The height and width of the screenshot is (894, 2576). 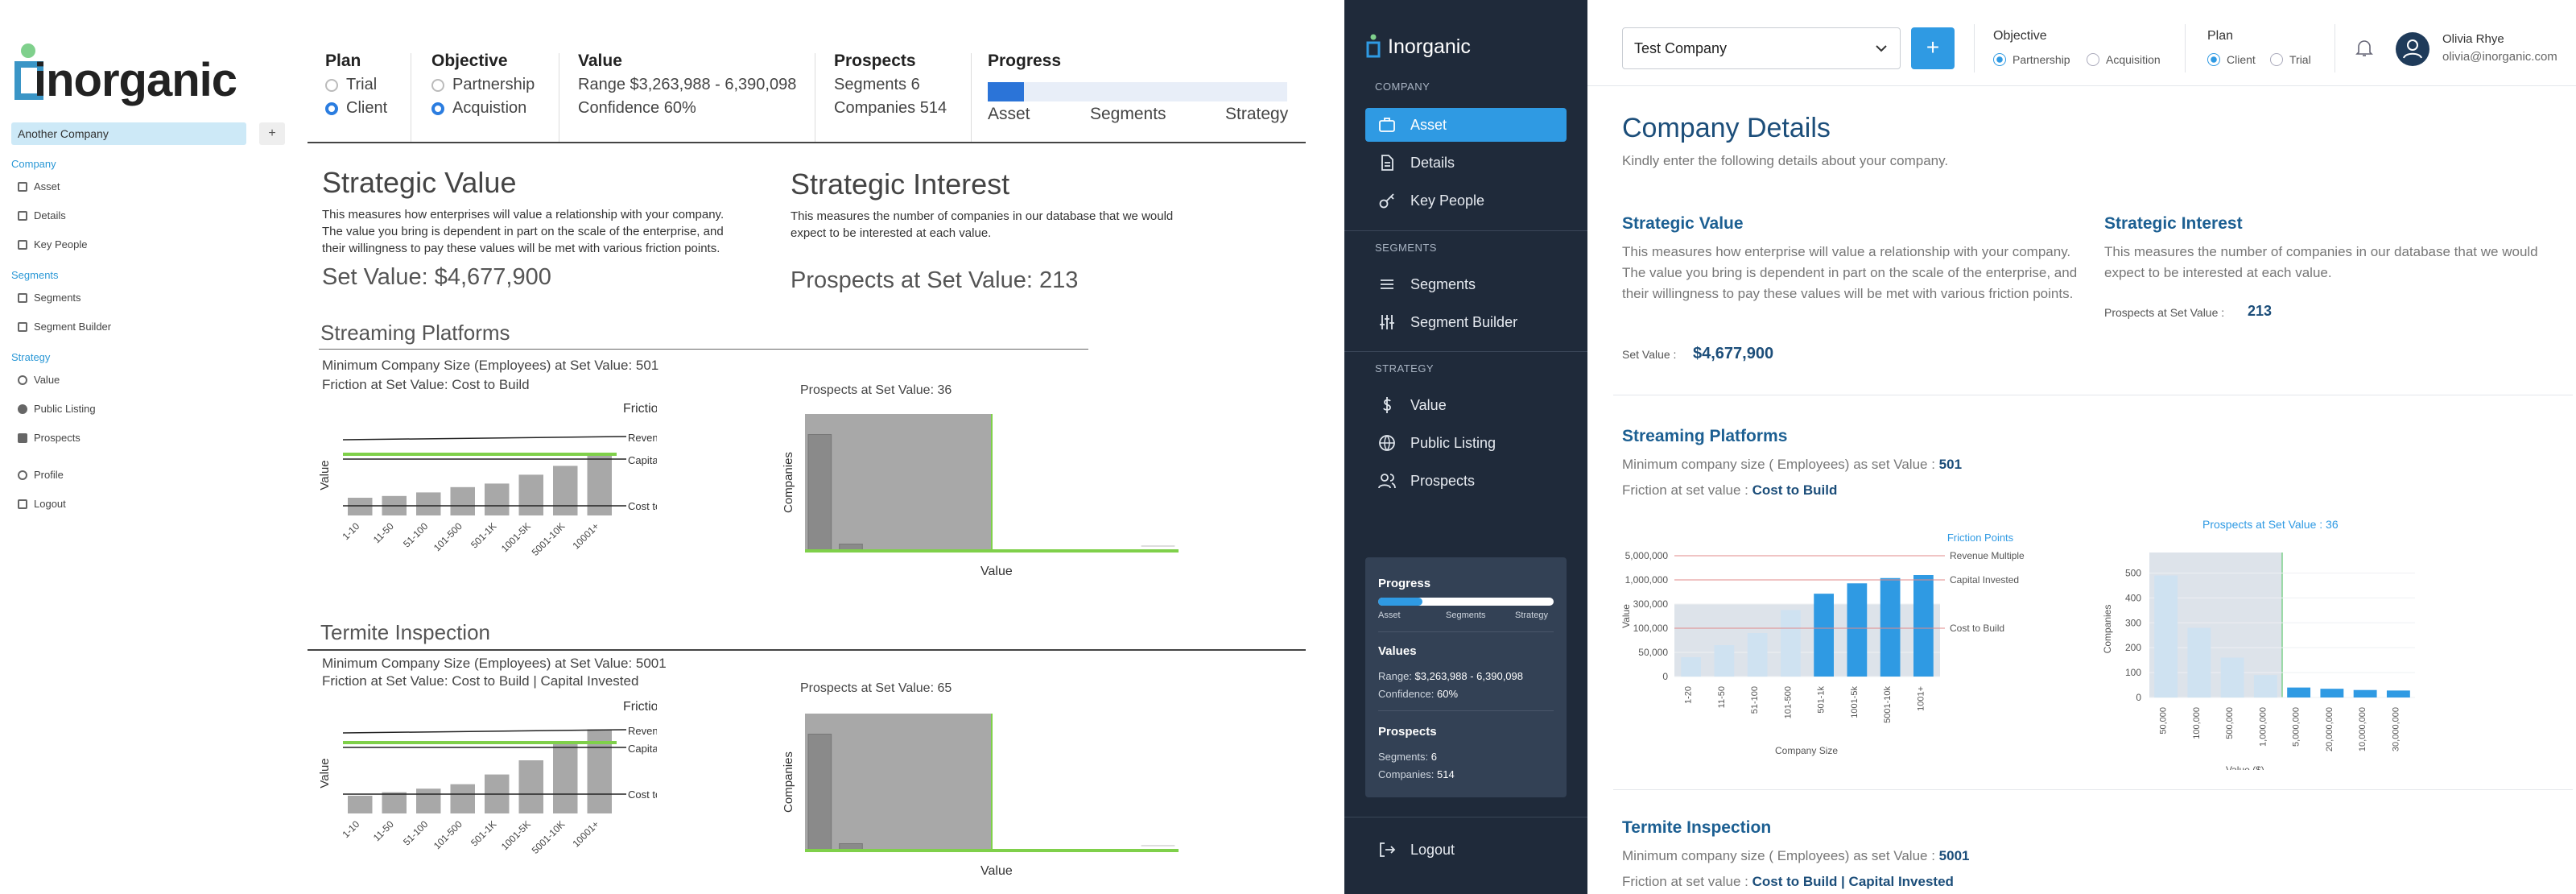 I want to click on wire-x-tick: 5001-10K, so click(x=549, y=539).